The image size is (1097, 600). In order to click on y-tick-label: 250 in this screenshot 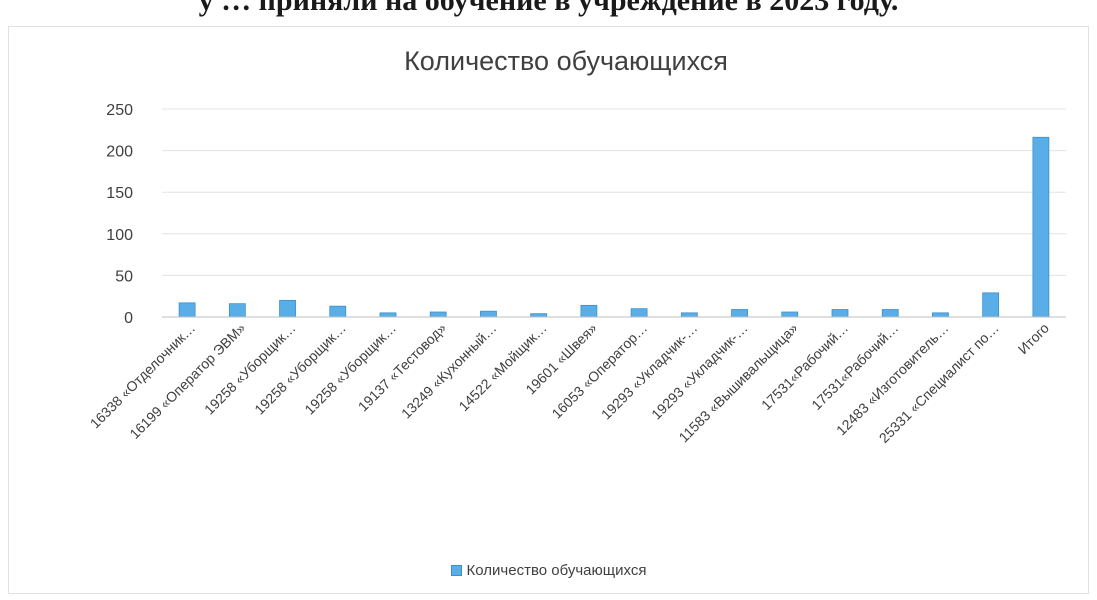, I will do `click(119, 110)`.